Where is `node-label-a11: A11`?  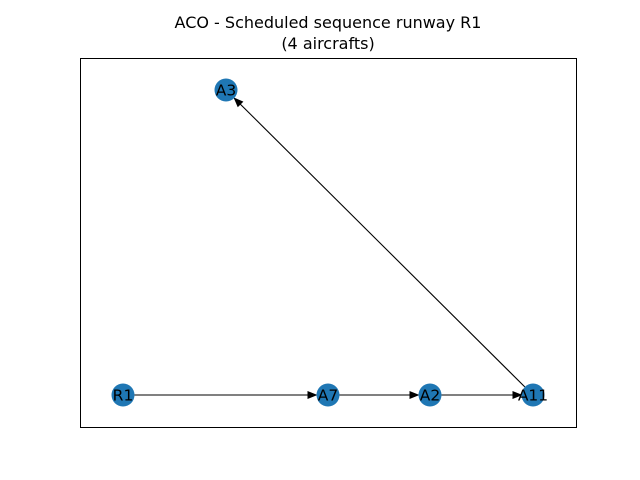 node-label-a11: A11 is located at coordinates (533, 396).